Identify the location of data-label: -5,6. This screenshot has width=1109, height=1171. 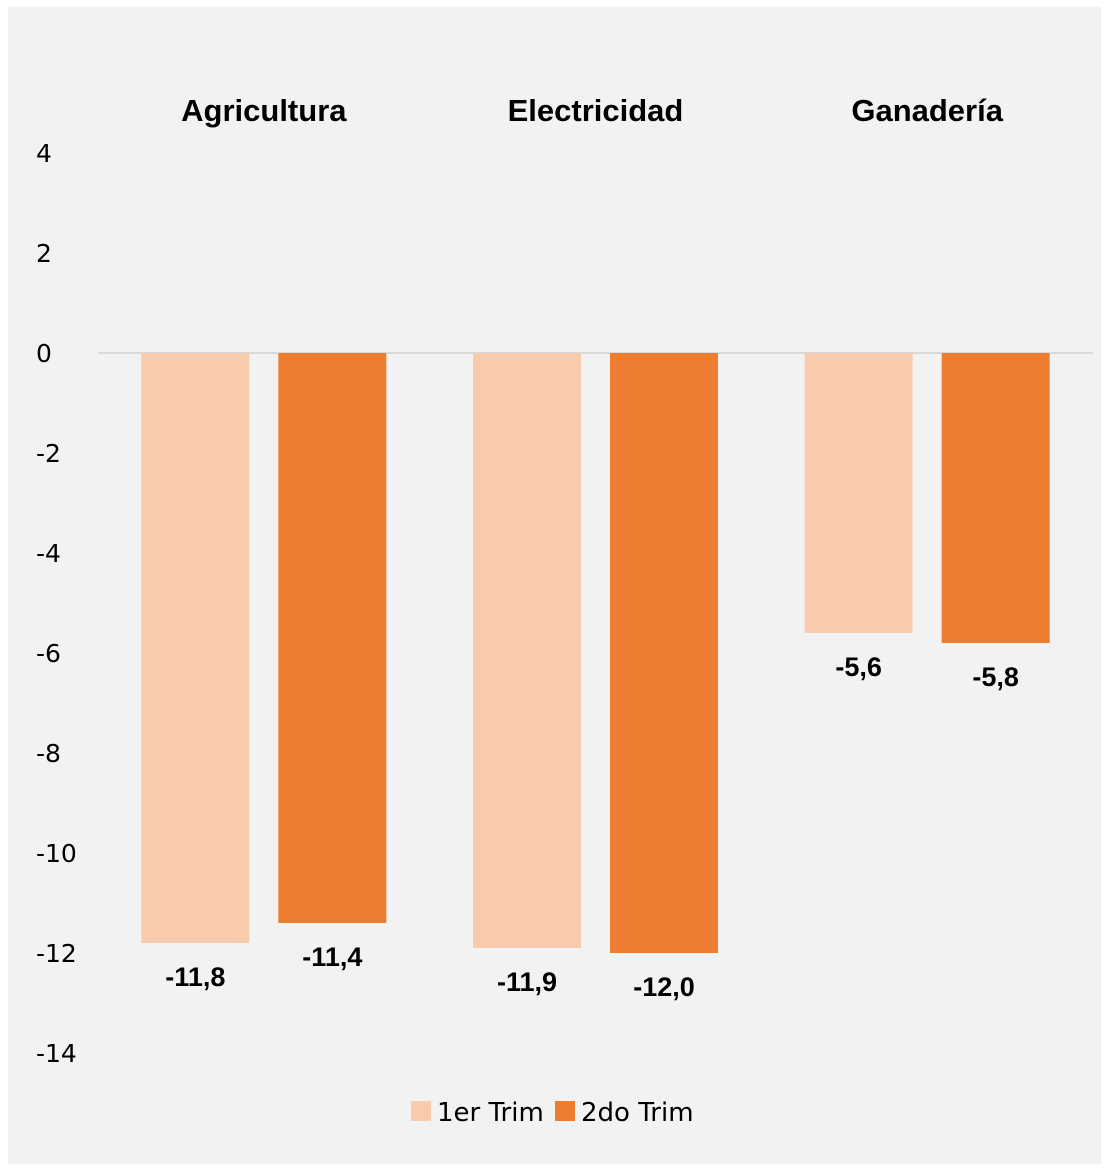
(858, 667).